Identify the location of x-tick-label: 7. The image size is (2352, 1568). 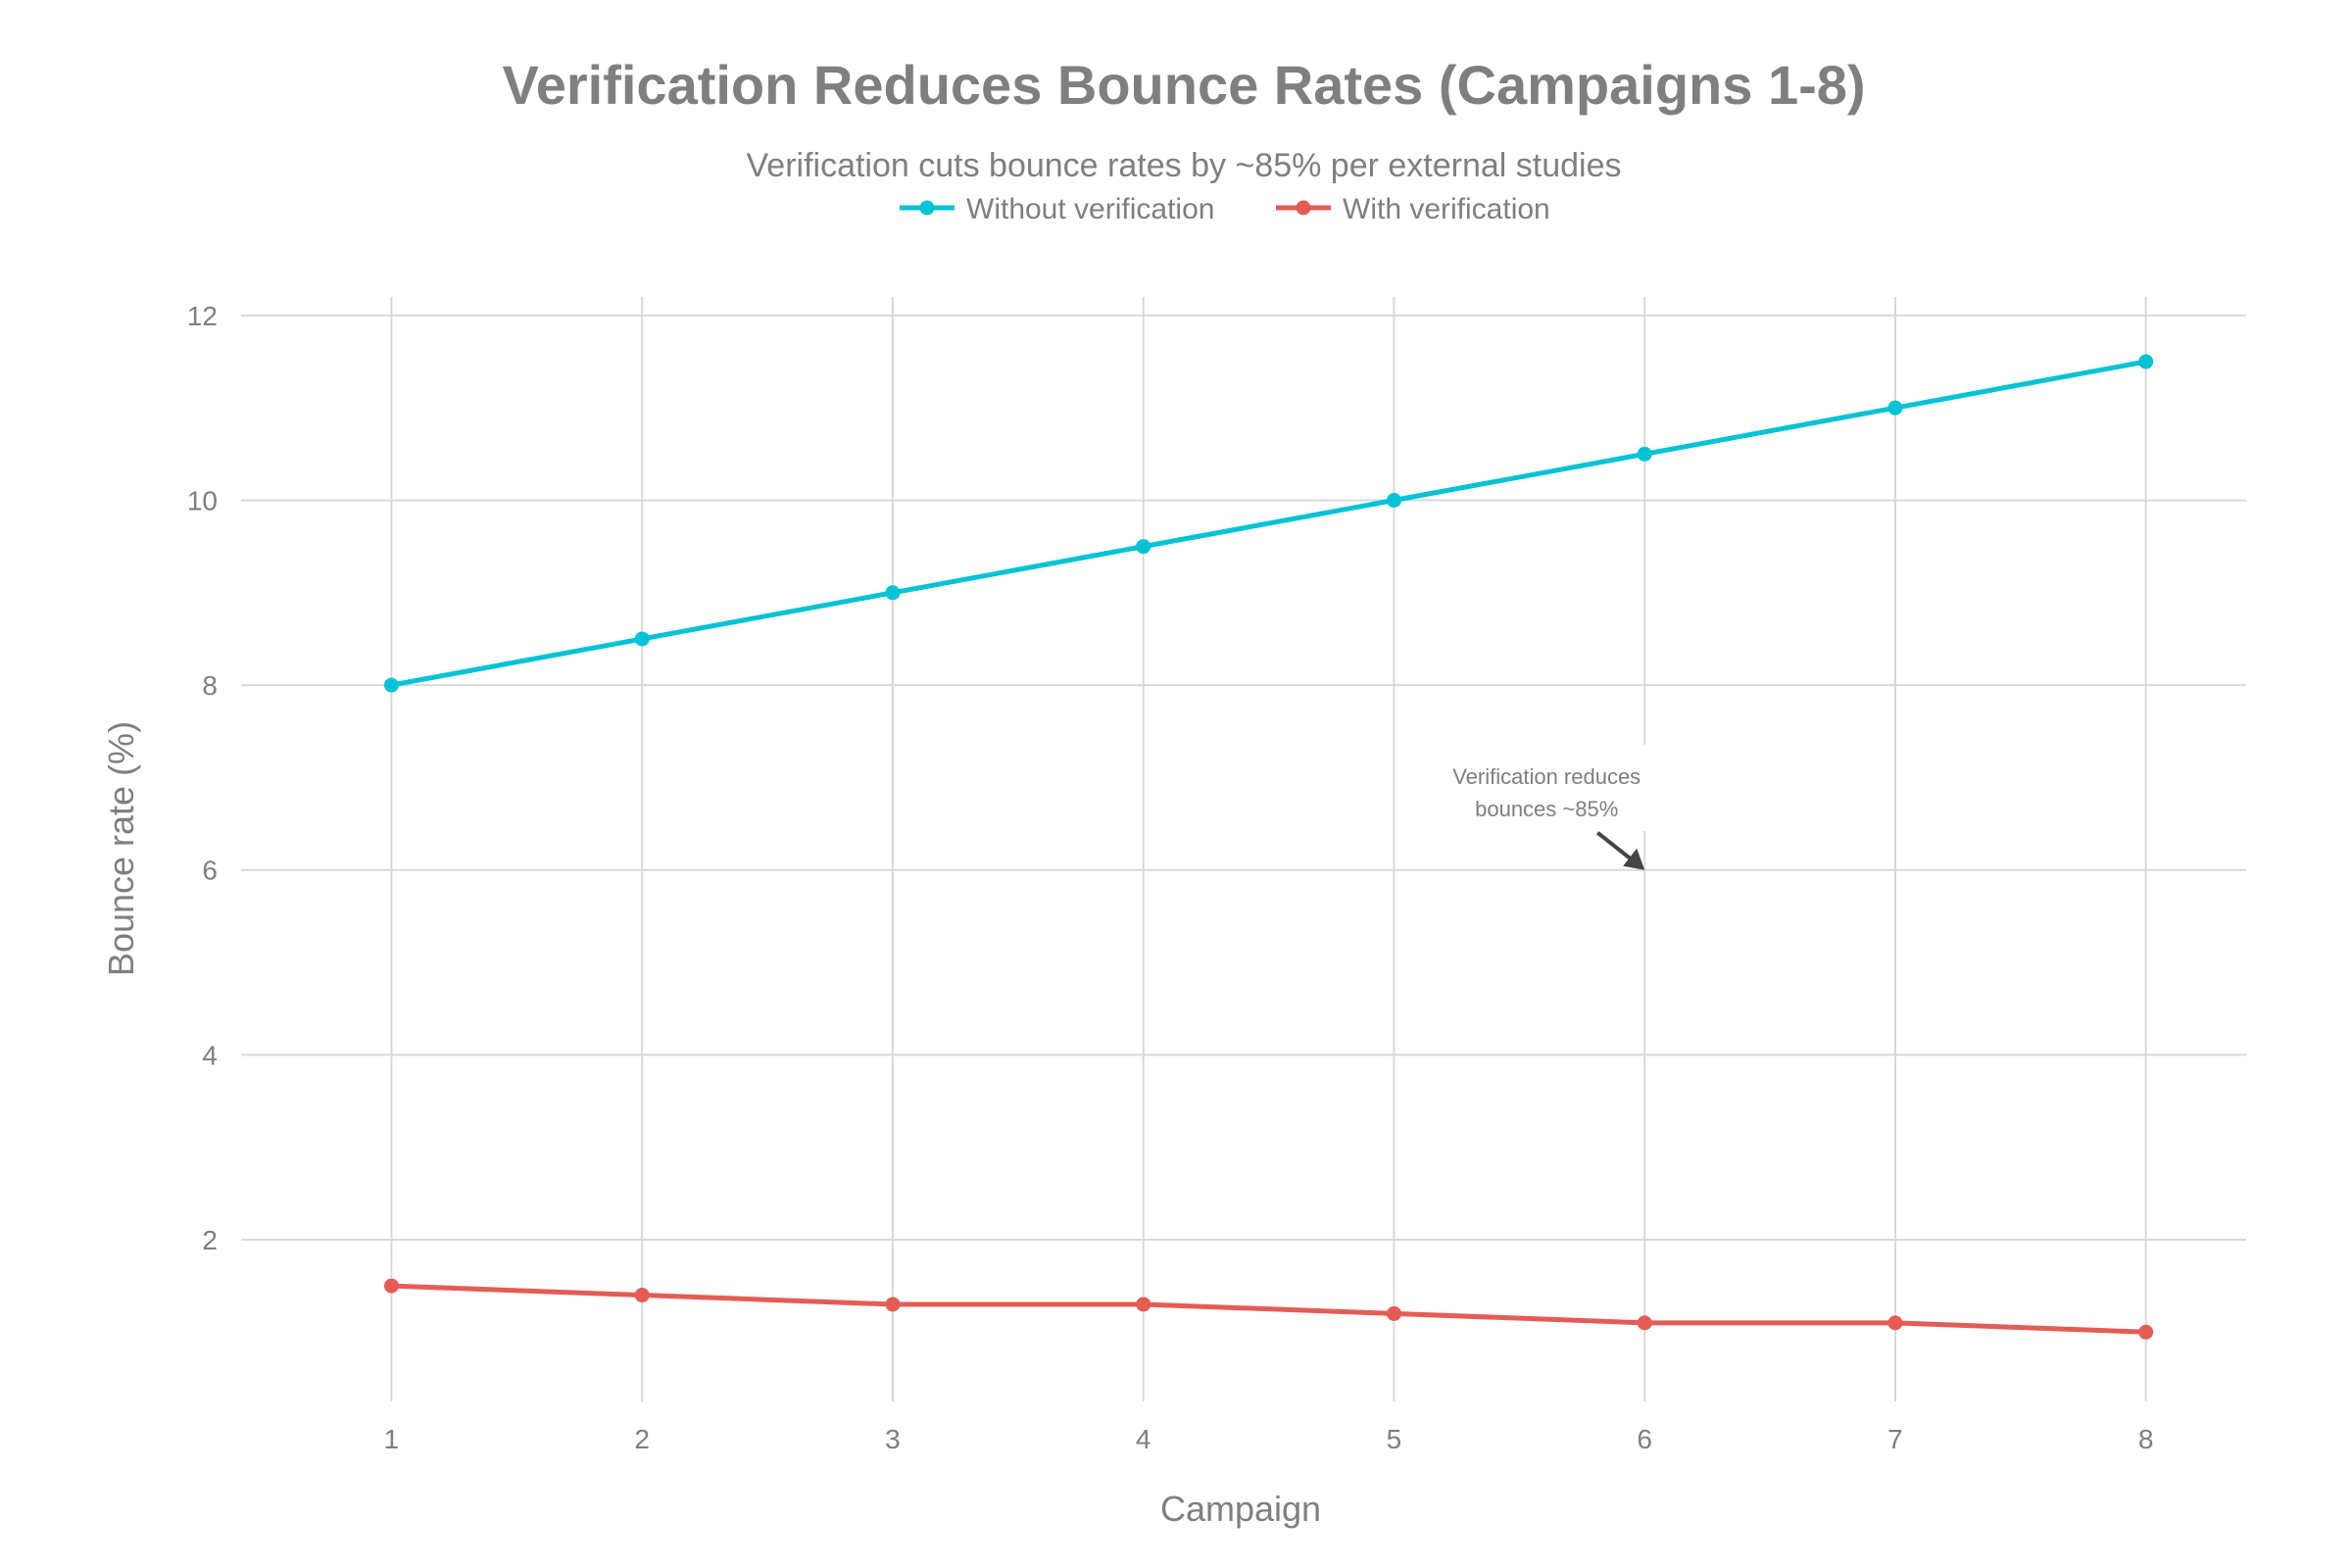
(1895, 1439).